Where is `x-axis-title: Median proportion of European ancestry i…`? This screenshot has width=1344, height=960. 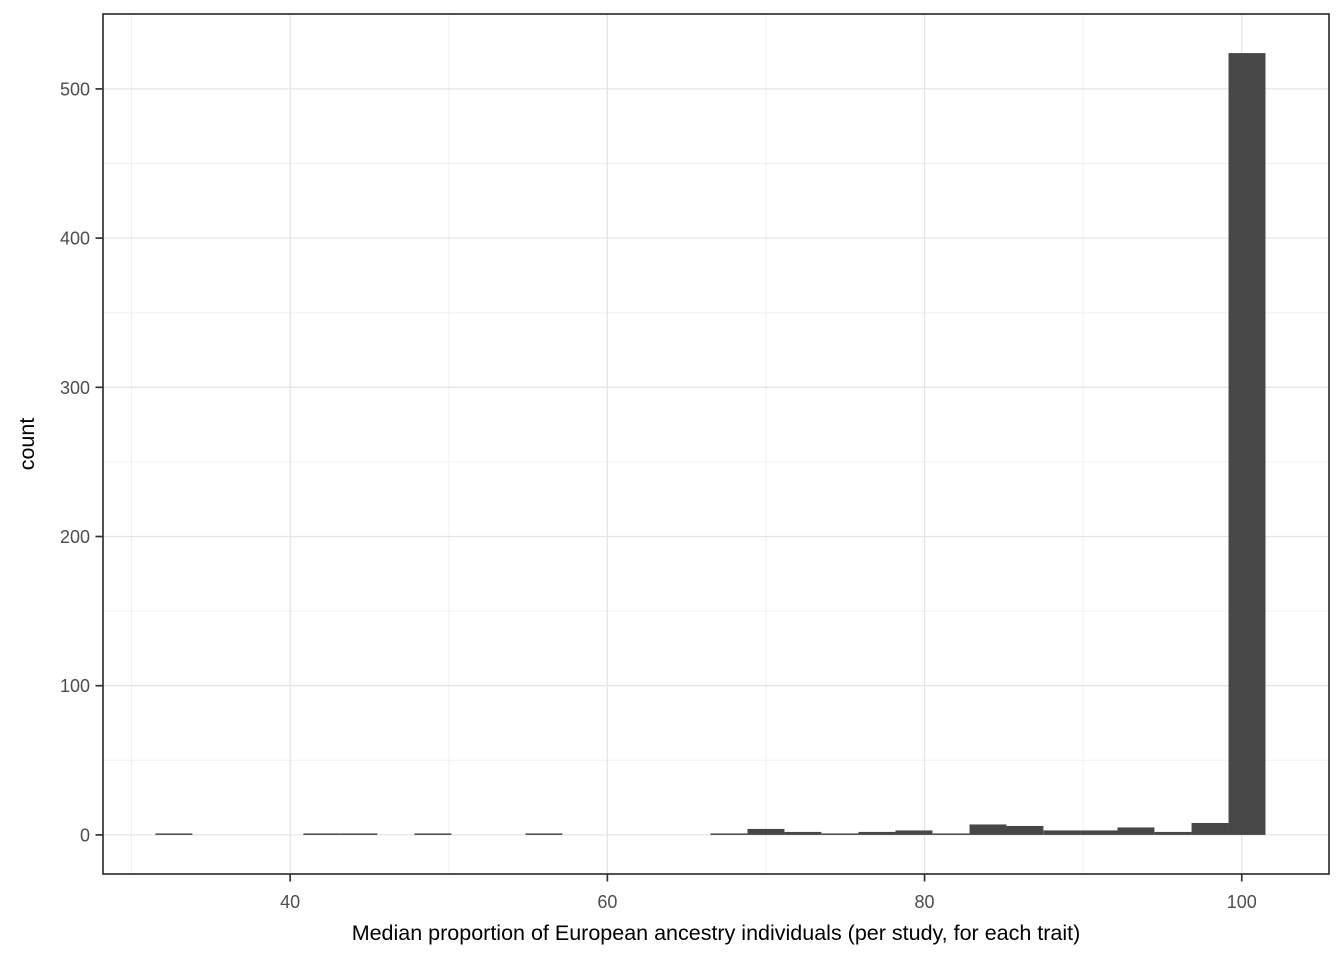 x-axis-title: Median proportion of European ancestry i… is located at coordinates (716, 933).